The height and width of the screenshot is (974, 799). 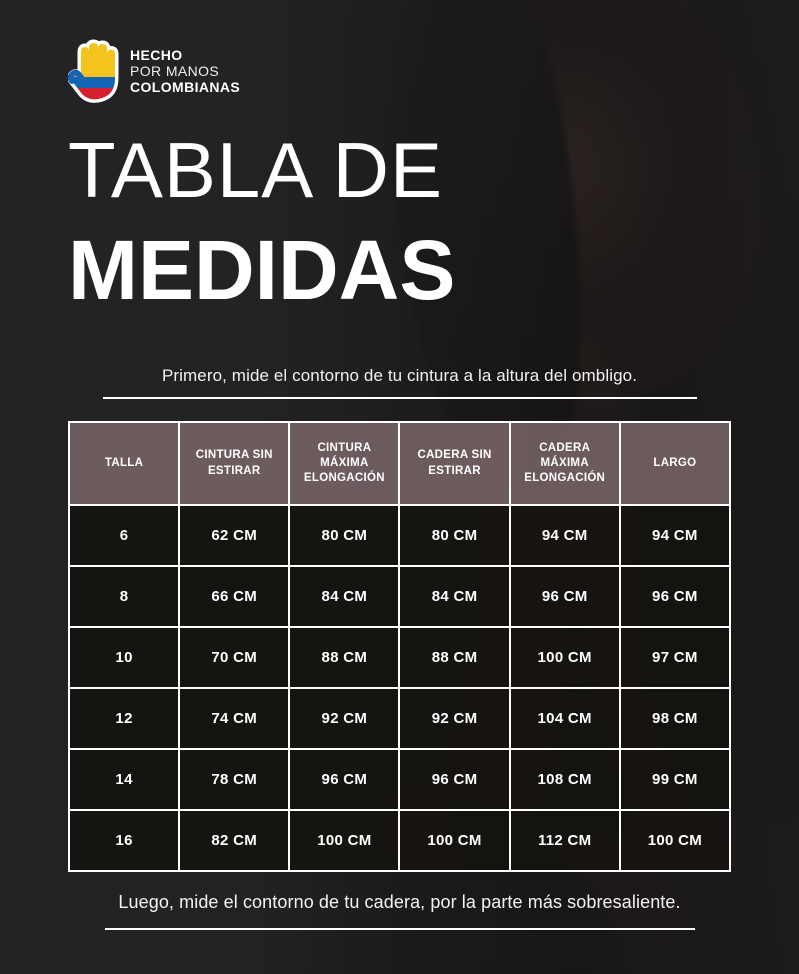 What do you see at coordinates (124, 718) in the screenshot?
I see `cell-talla: 12` at bounding box center [124, 718].